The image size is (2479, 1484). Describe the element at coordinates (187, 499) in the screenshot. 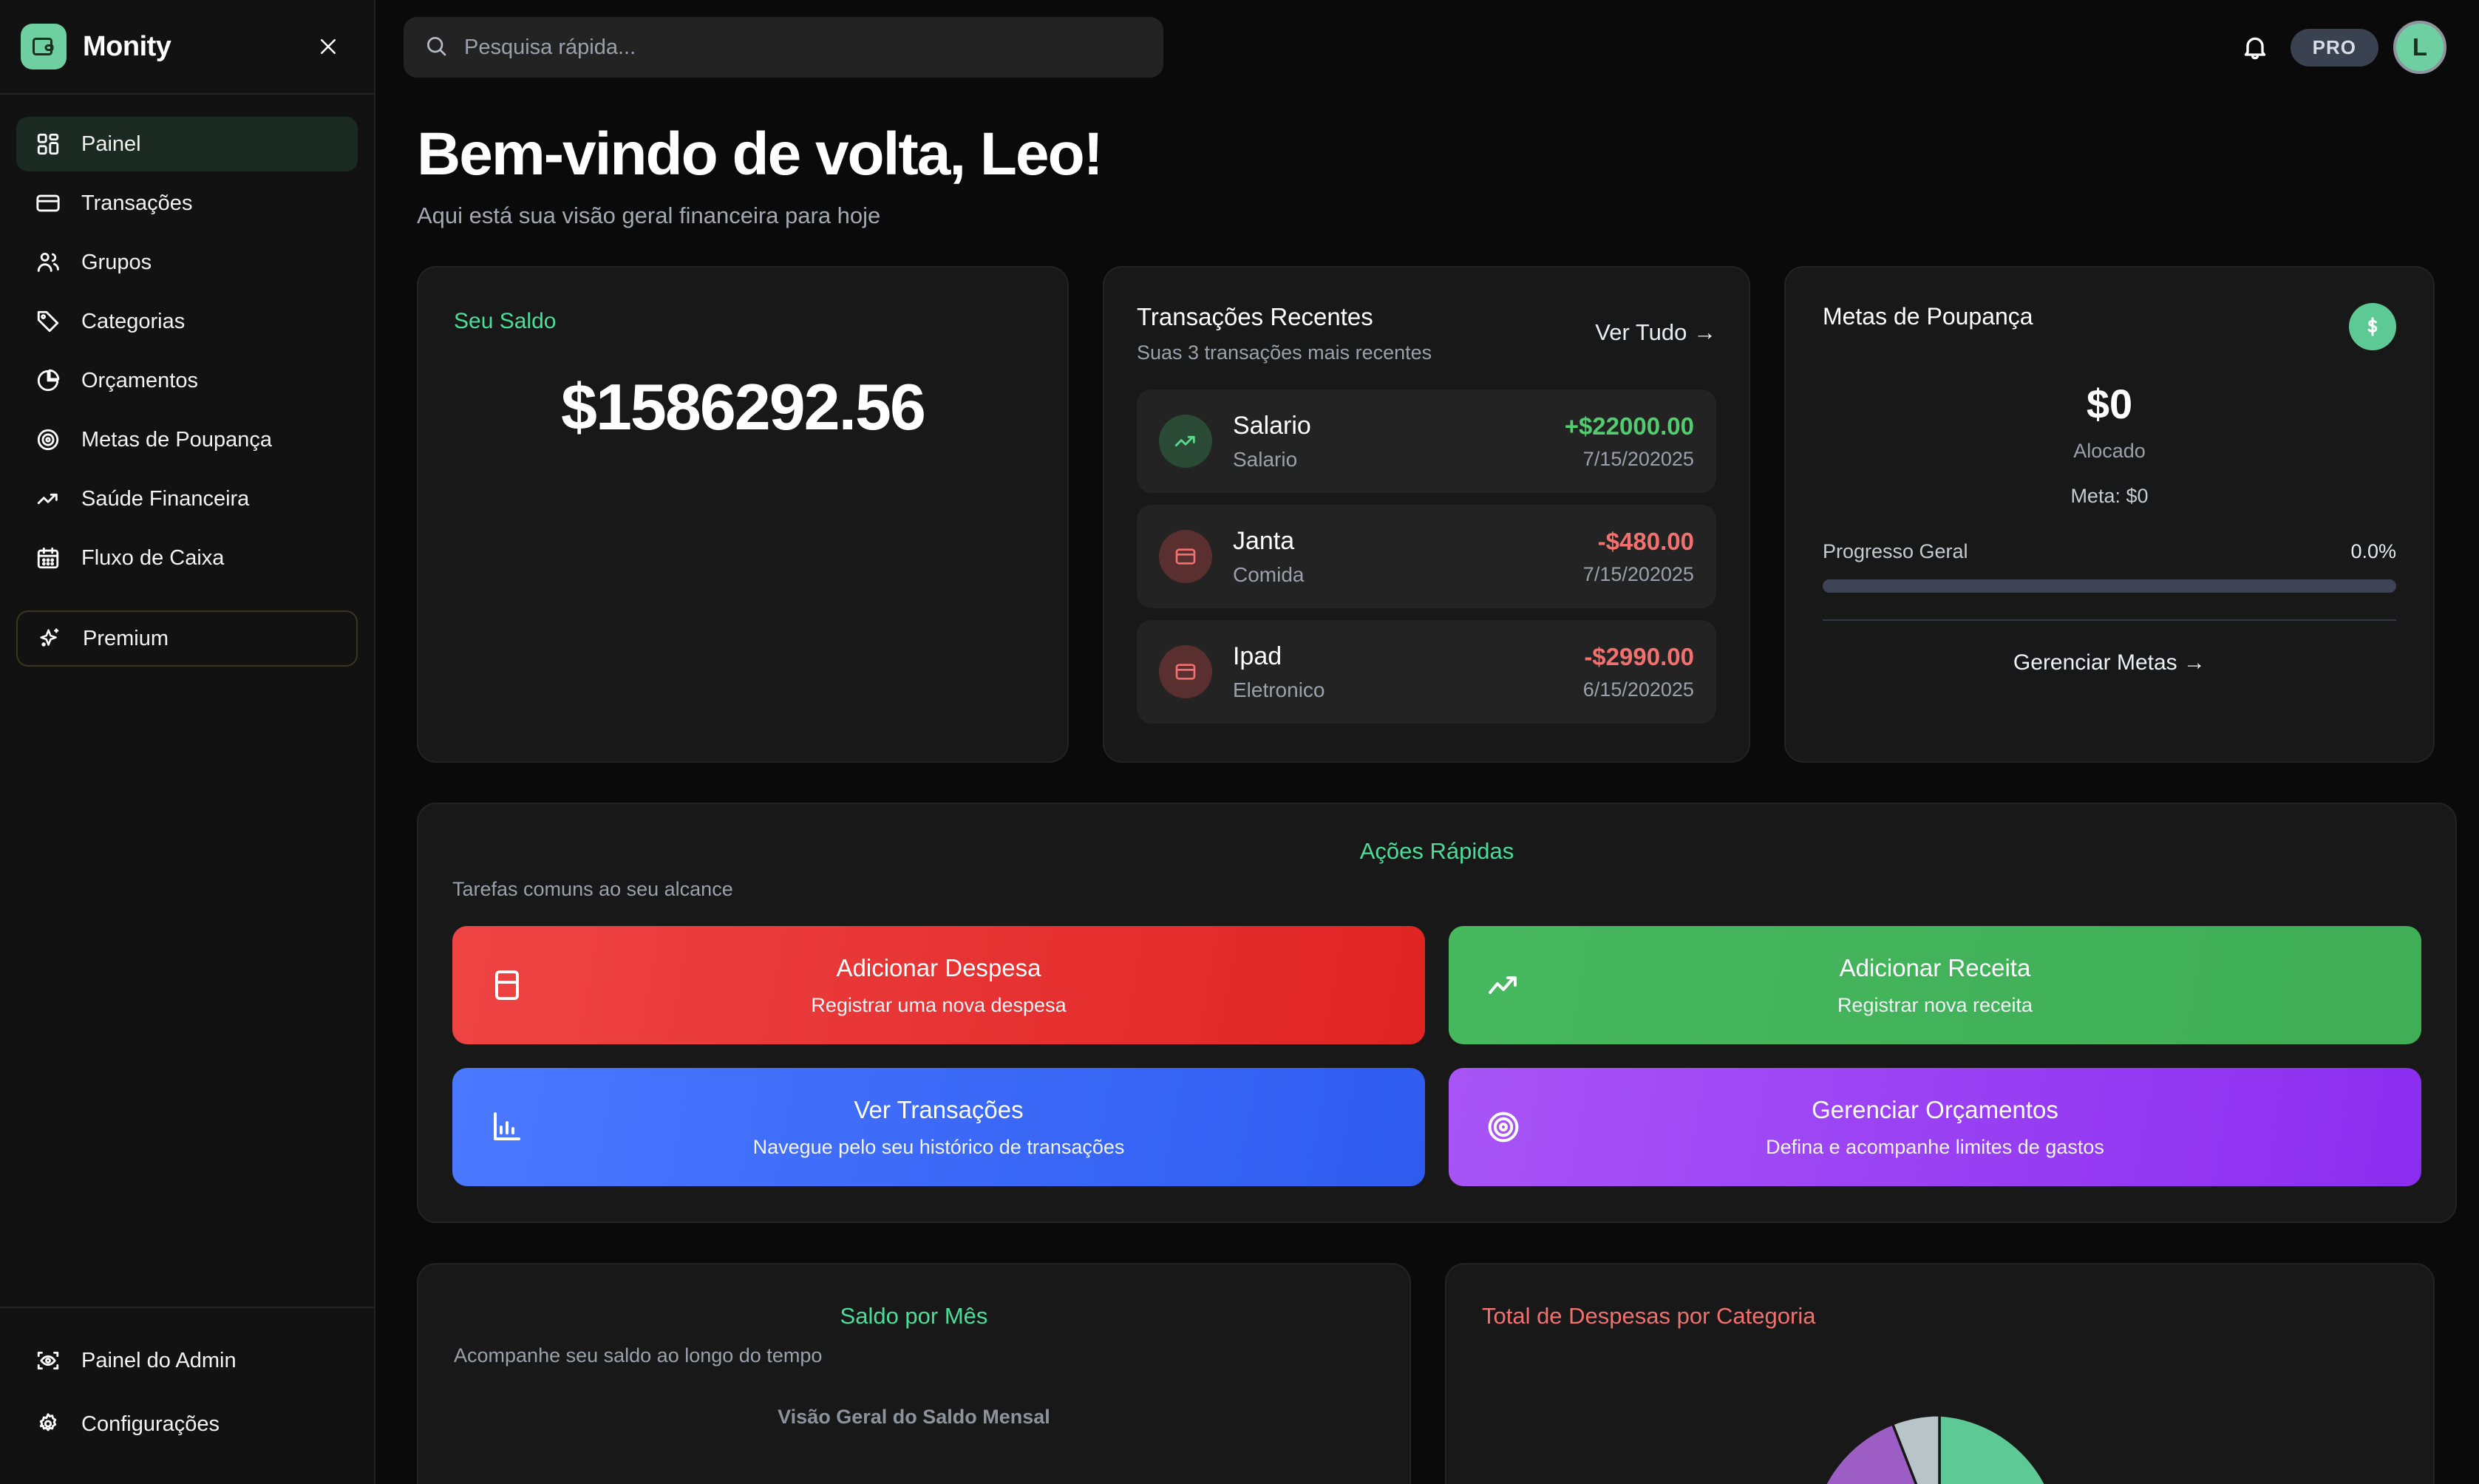

I see `sidebar-item-saude-financeira: Saúde Financeira` at that location.